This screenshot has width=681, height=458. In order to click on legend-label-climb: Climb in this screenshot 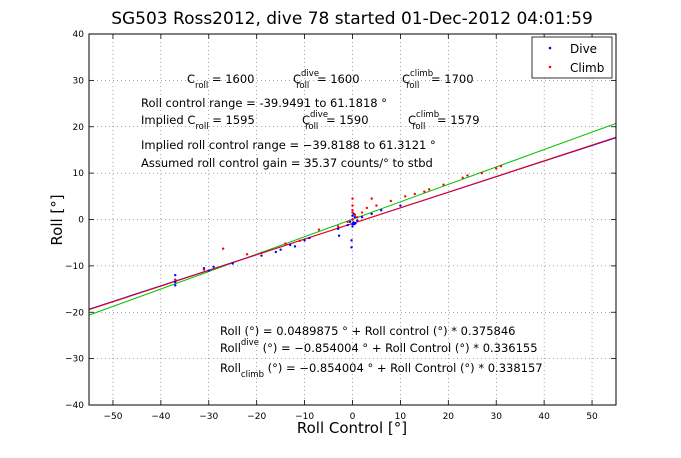, I will do `click(587, 68)`.